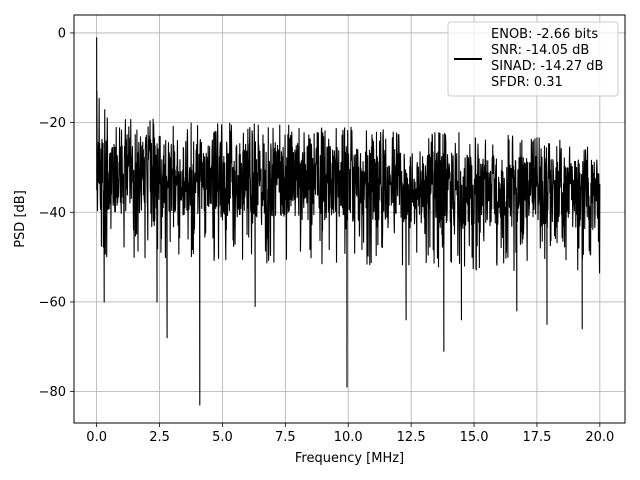  I want to click on x-tick-label: 2.5, so click(159, 437).